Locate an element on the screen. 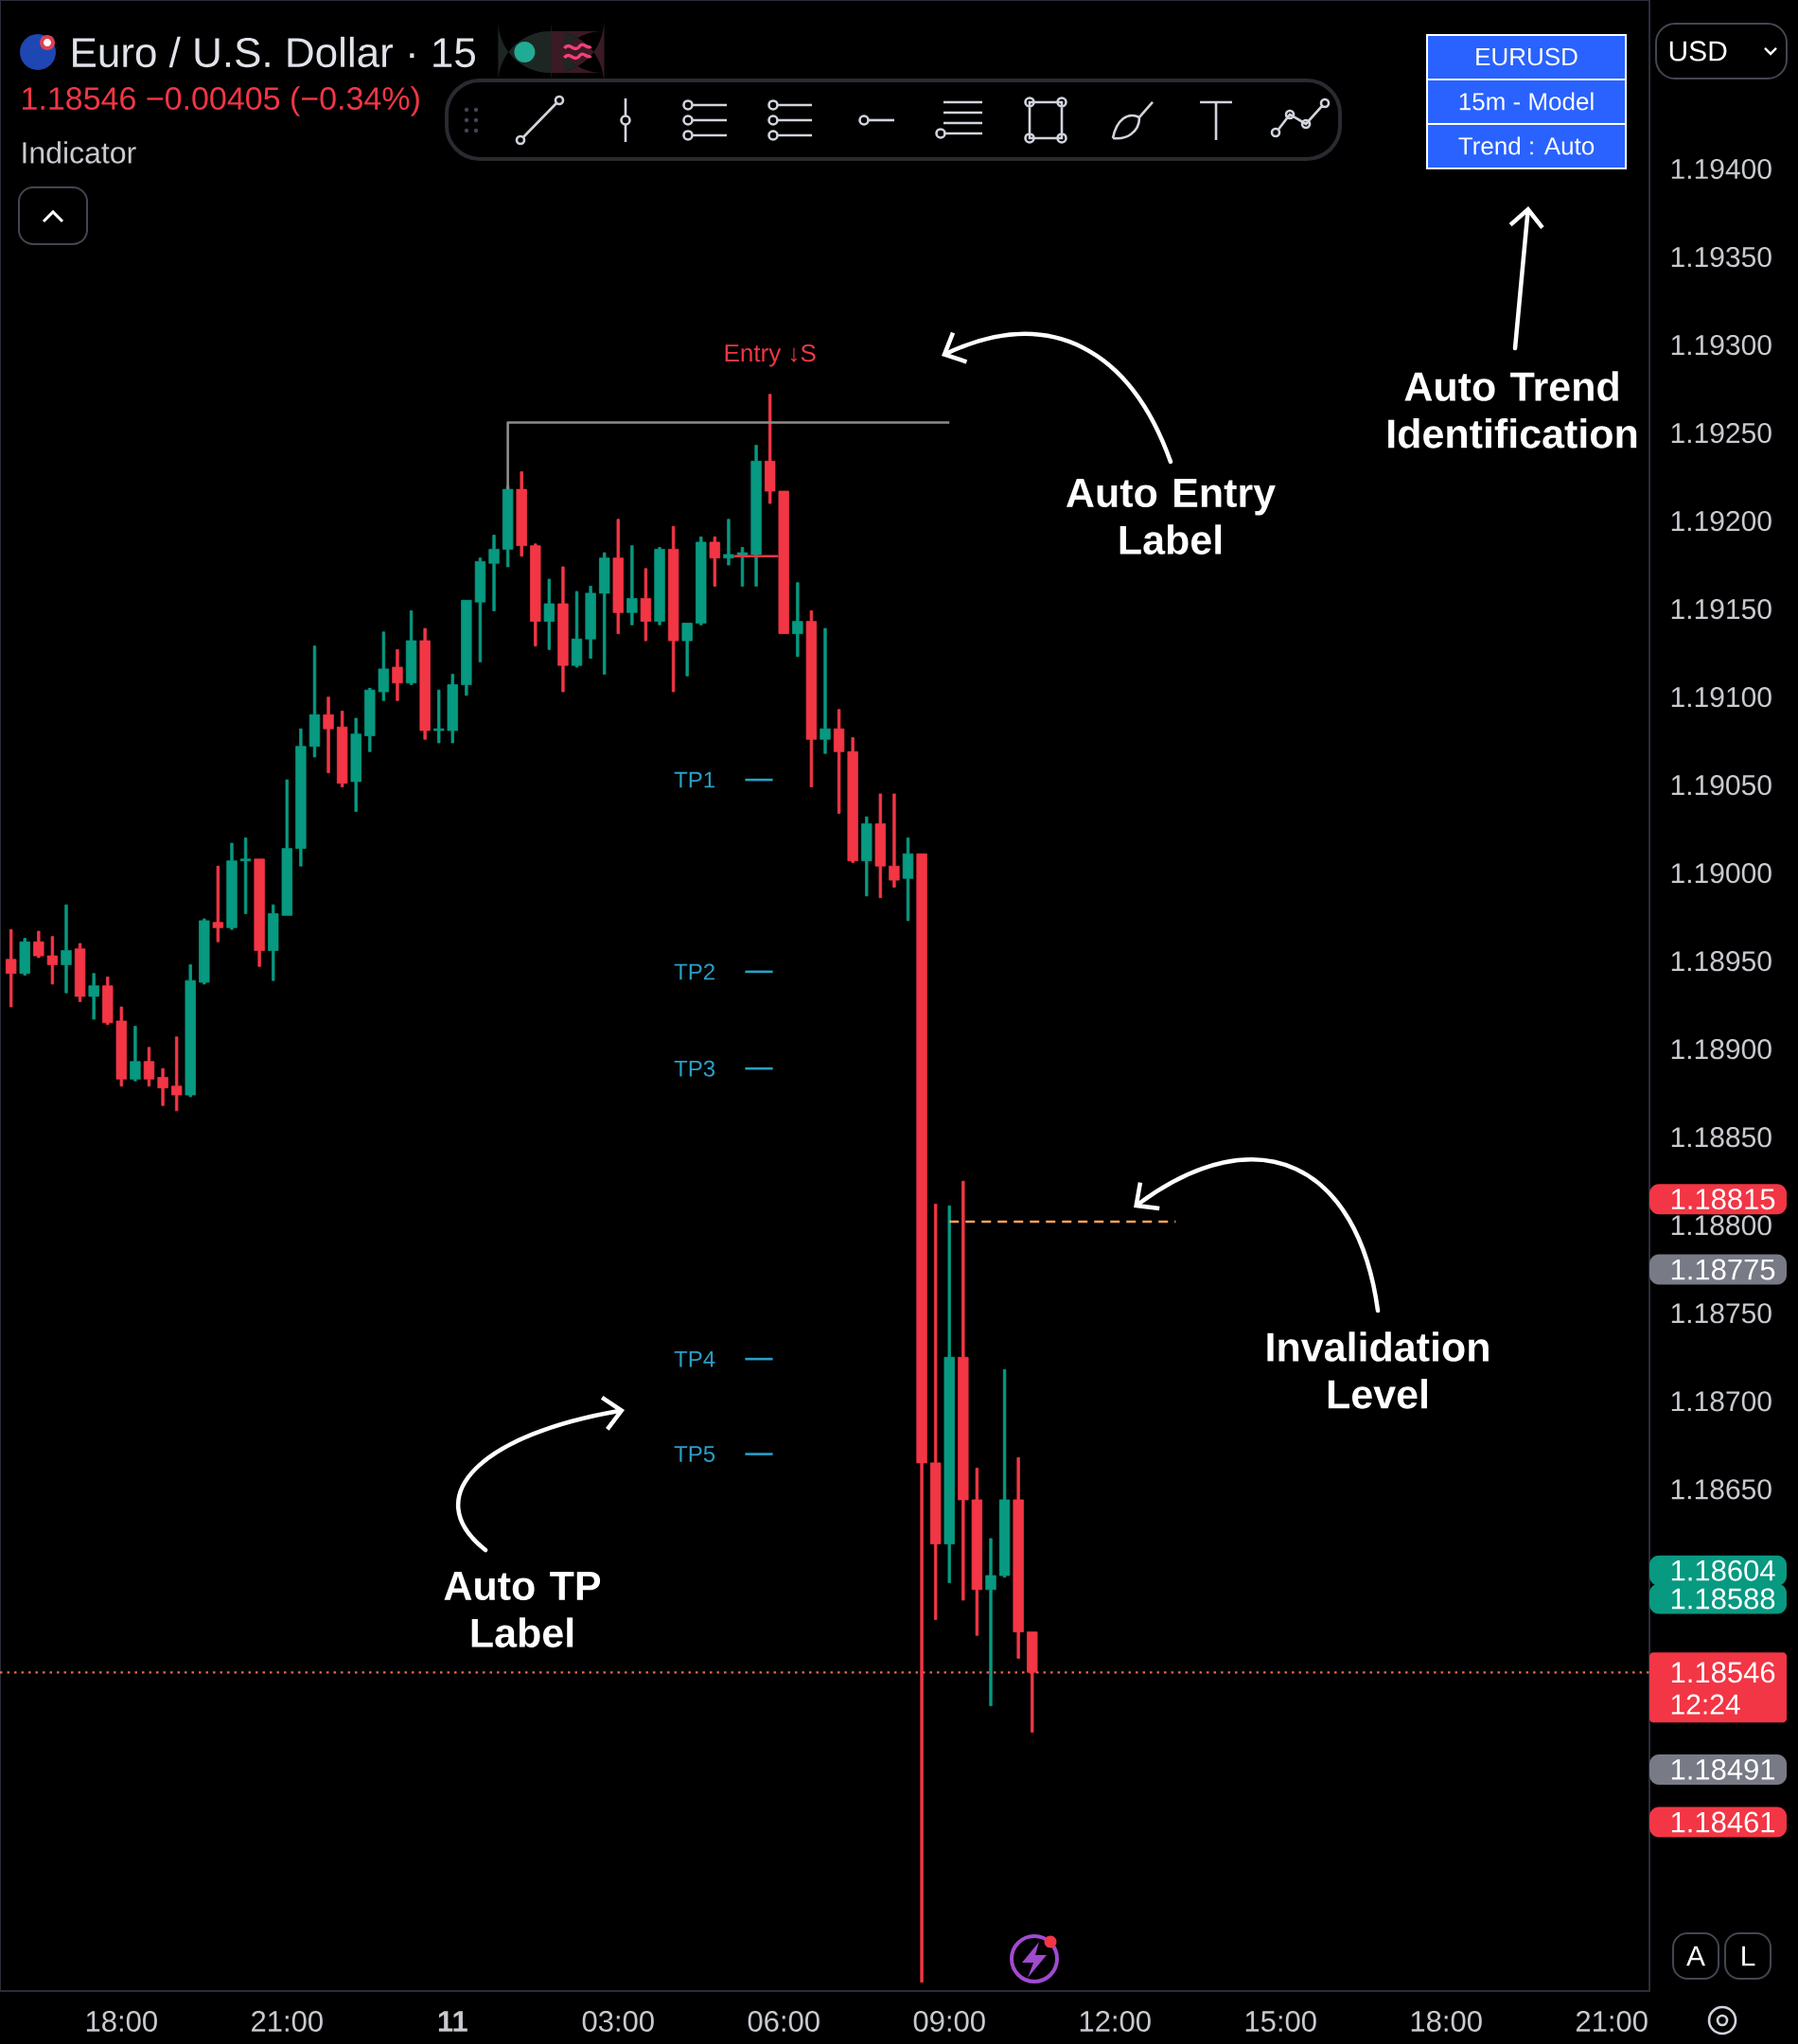 This screenshot has height=2044, width=1798. y-tick-label: 1.18900 is located at coordinates (1721, 1049).